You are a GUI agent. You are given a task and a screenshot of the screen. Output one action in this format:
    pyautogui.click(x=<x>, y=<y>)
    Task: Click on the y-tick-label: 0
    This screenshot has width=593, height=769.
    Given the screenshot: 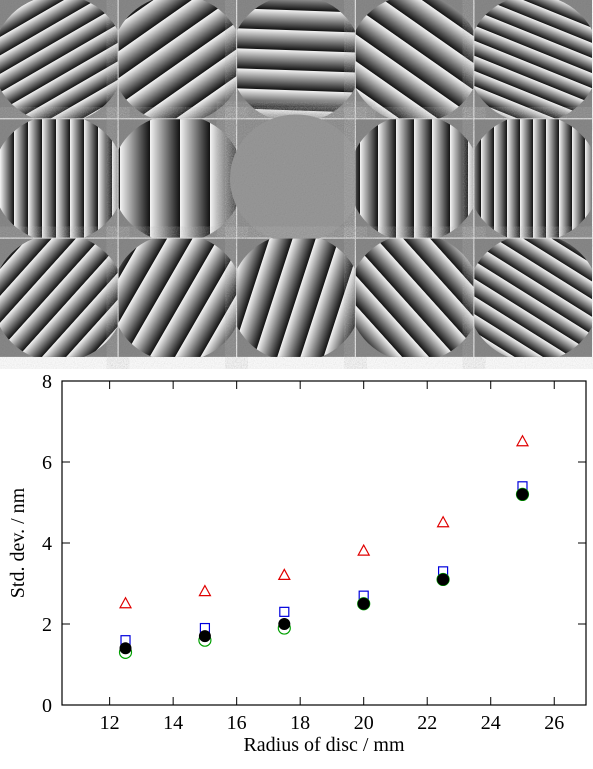 What is the action you would take?
    pyautogui.click(x=47, y=706)
    